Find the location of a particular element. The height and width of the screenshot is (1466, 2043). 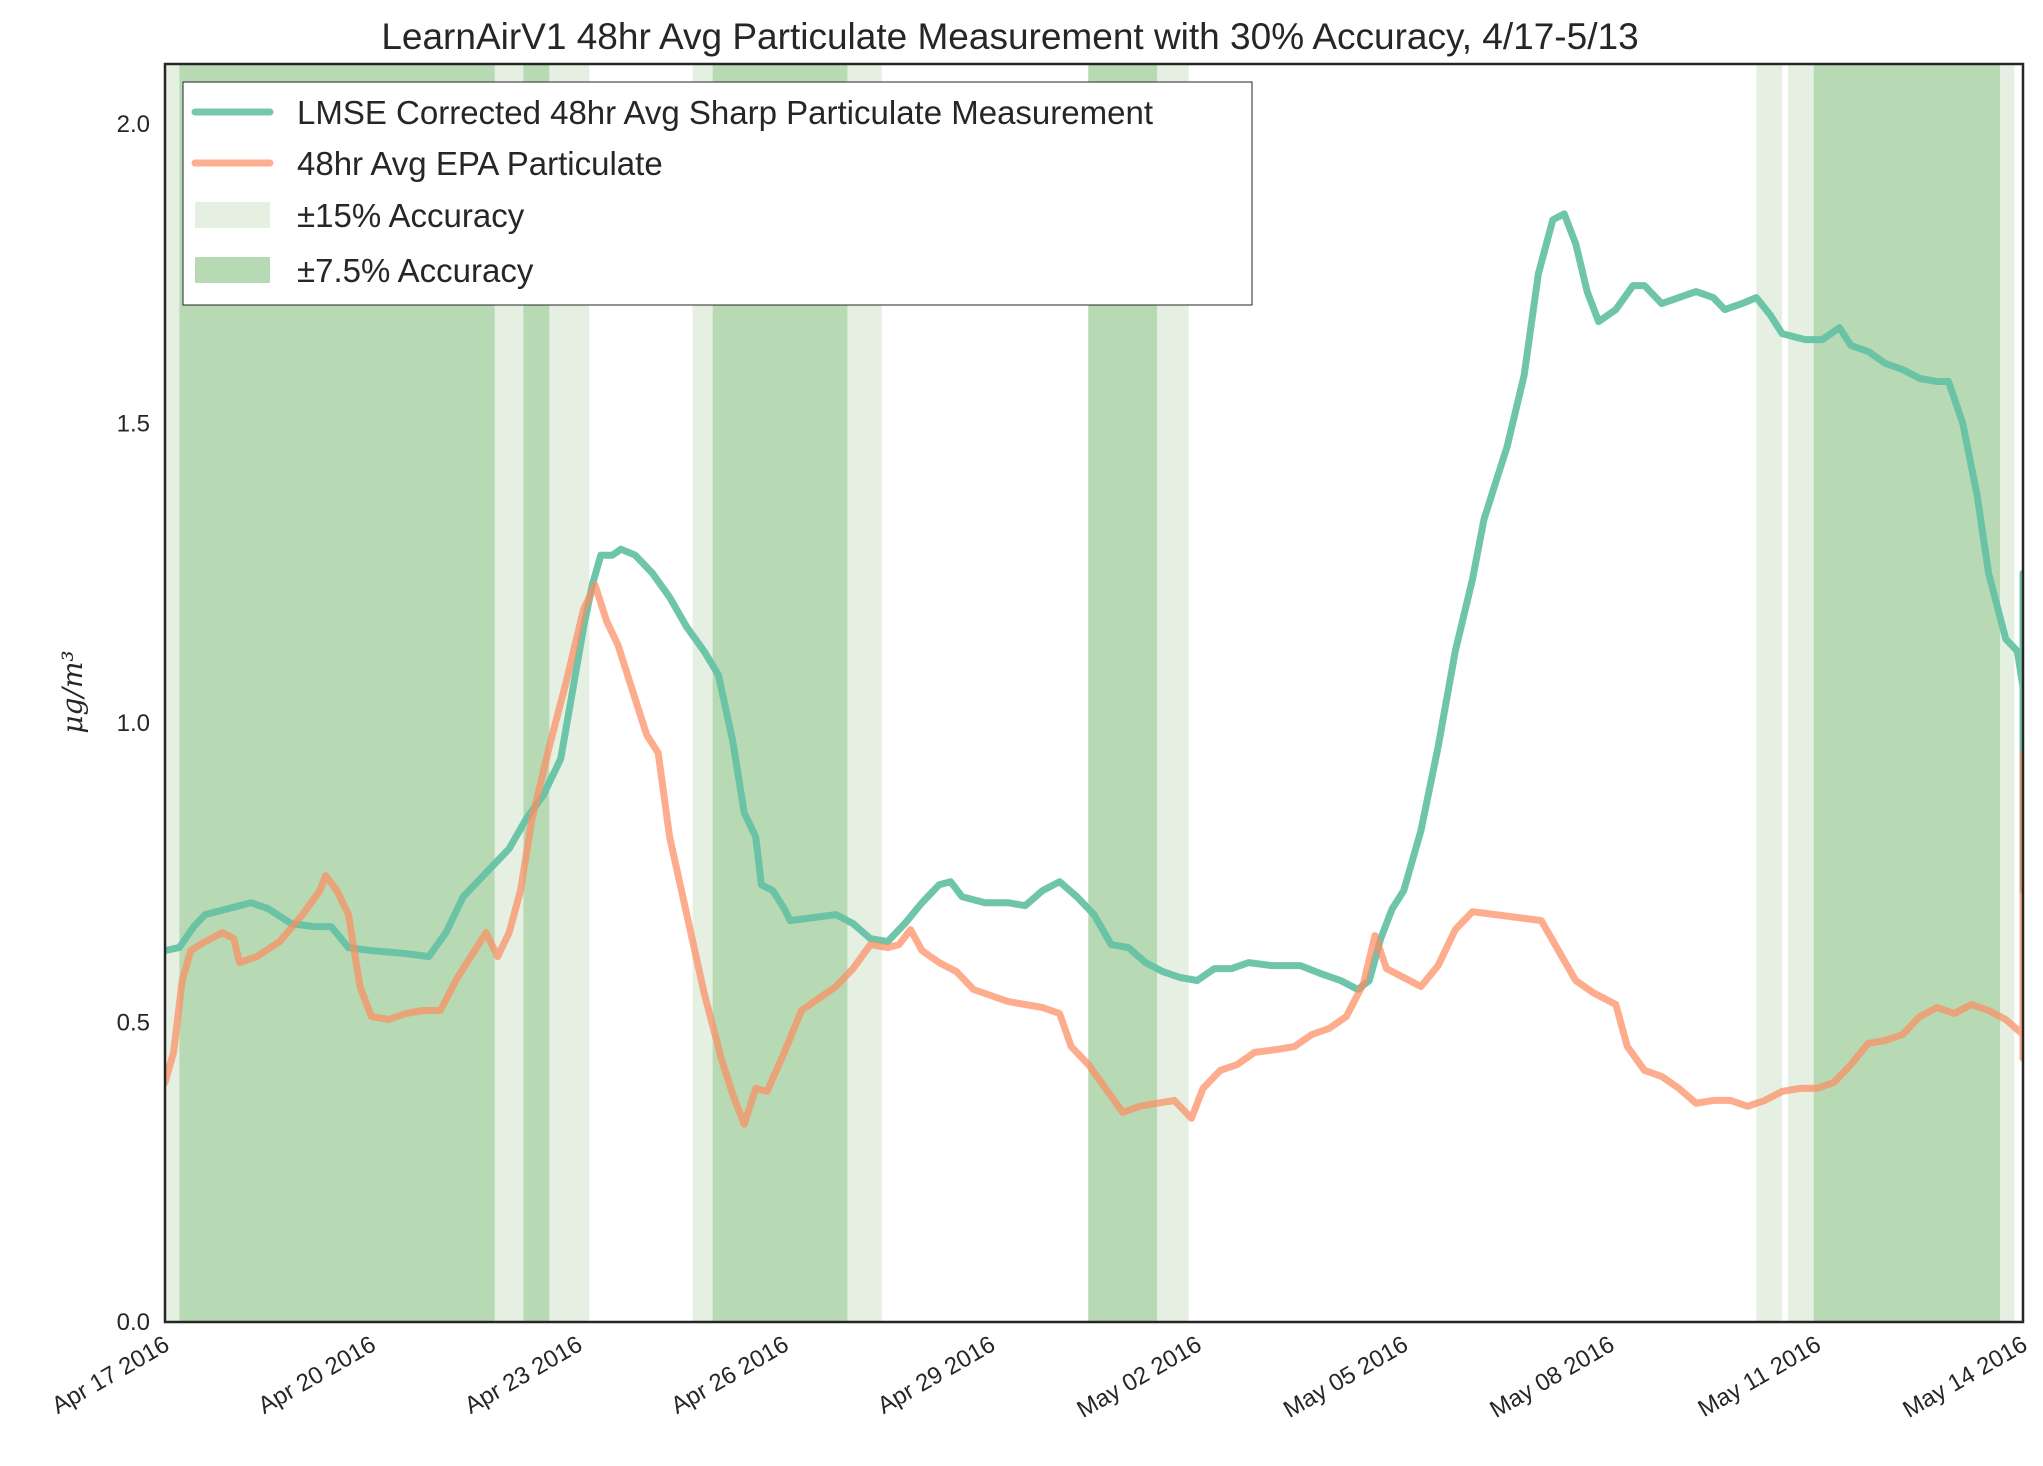

x-tick-label: May 11 2016 is located at coordinates (1759, 1377).